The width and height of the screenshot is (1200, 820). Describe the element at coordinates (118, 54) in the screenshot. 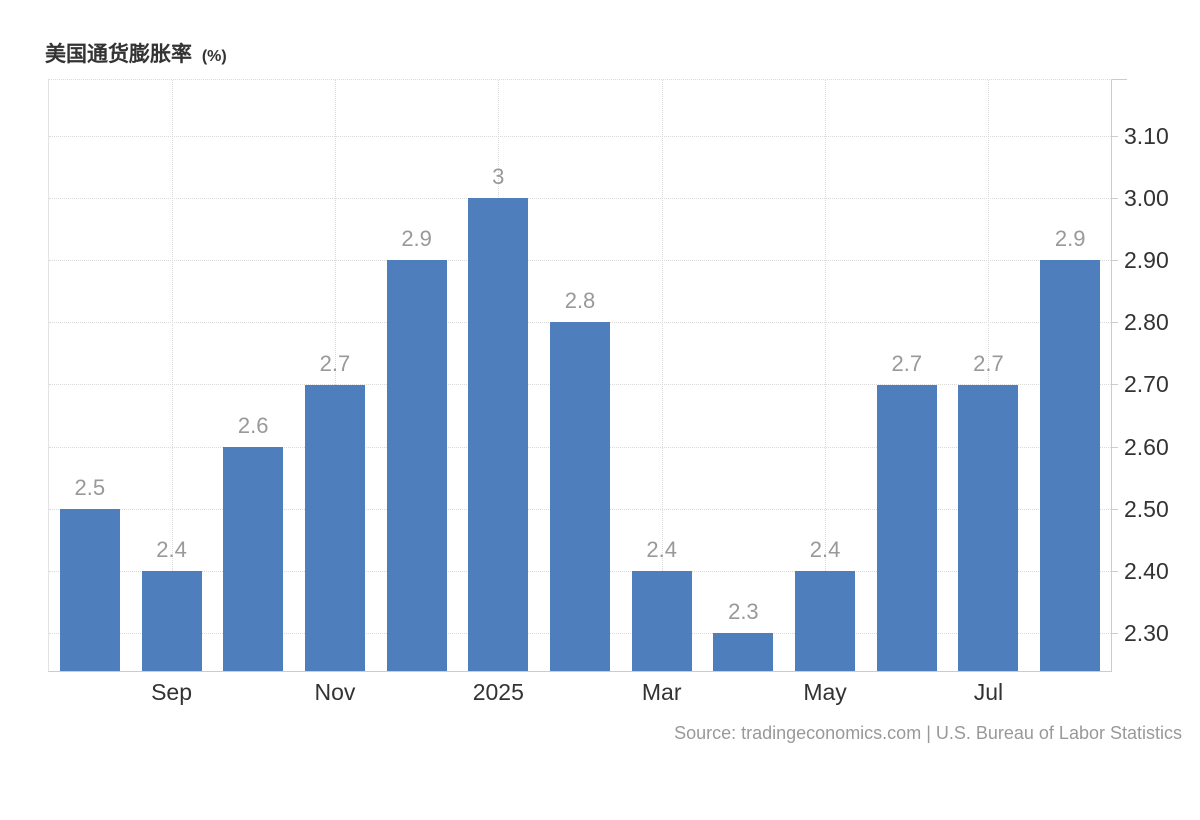

I see `chart-title-text: 美国通货膨胀率` at that location.